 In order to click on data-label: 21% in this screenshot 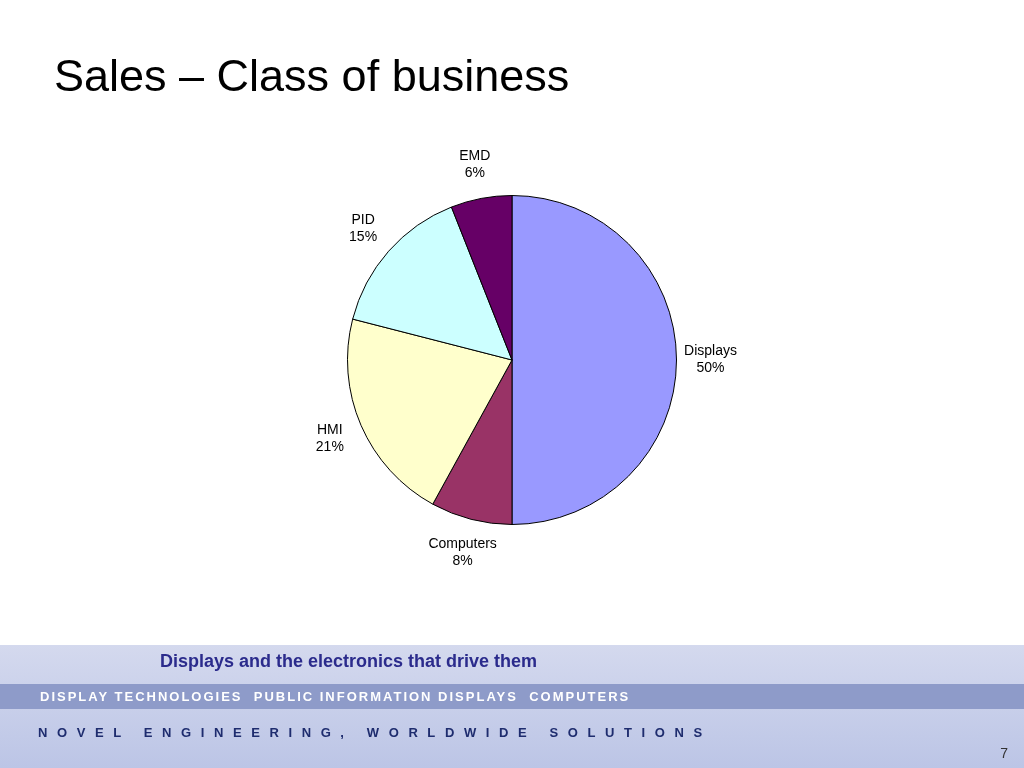, I will do `click(329, 446)`.